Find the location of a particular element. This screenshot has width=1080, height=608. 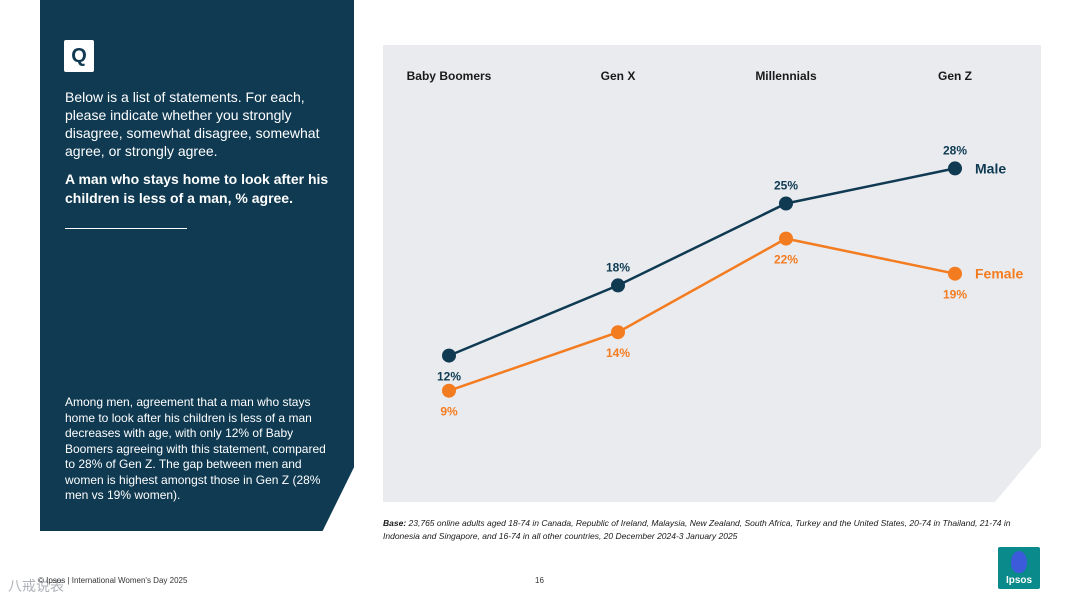

divider is located at coordinates (126, 228).